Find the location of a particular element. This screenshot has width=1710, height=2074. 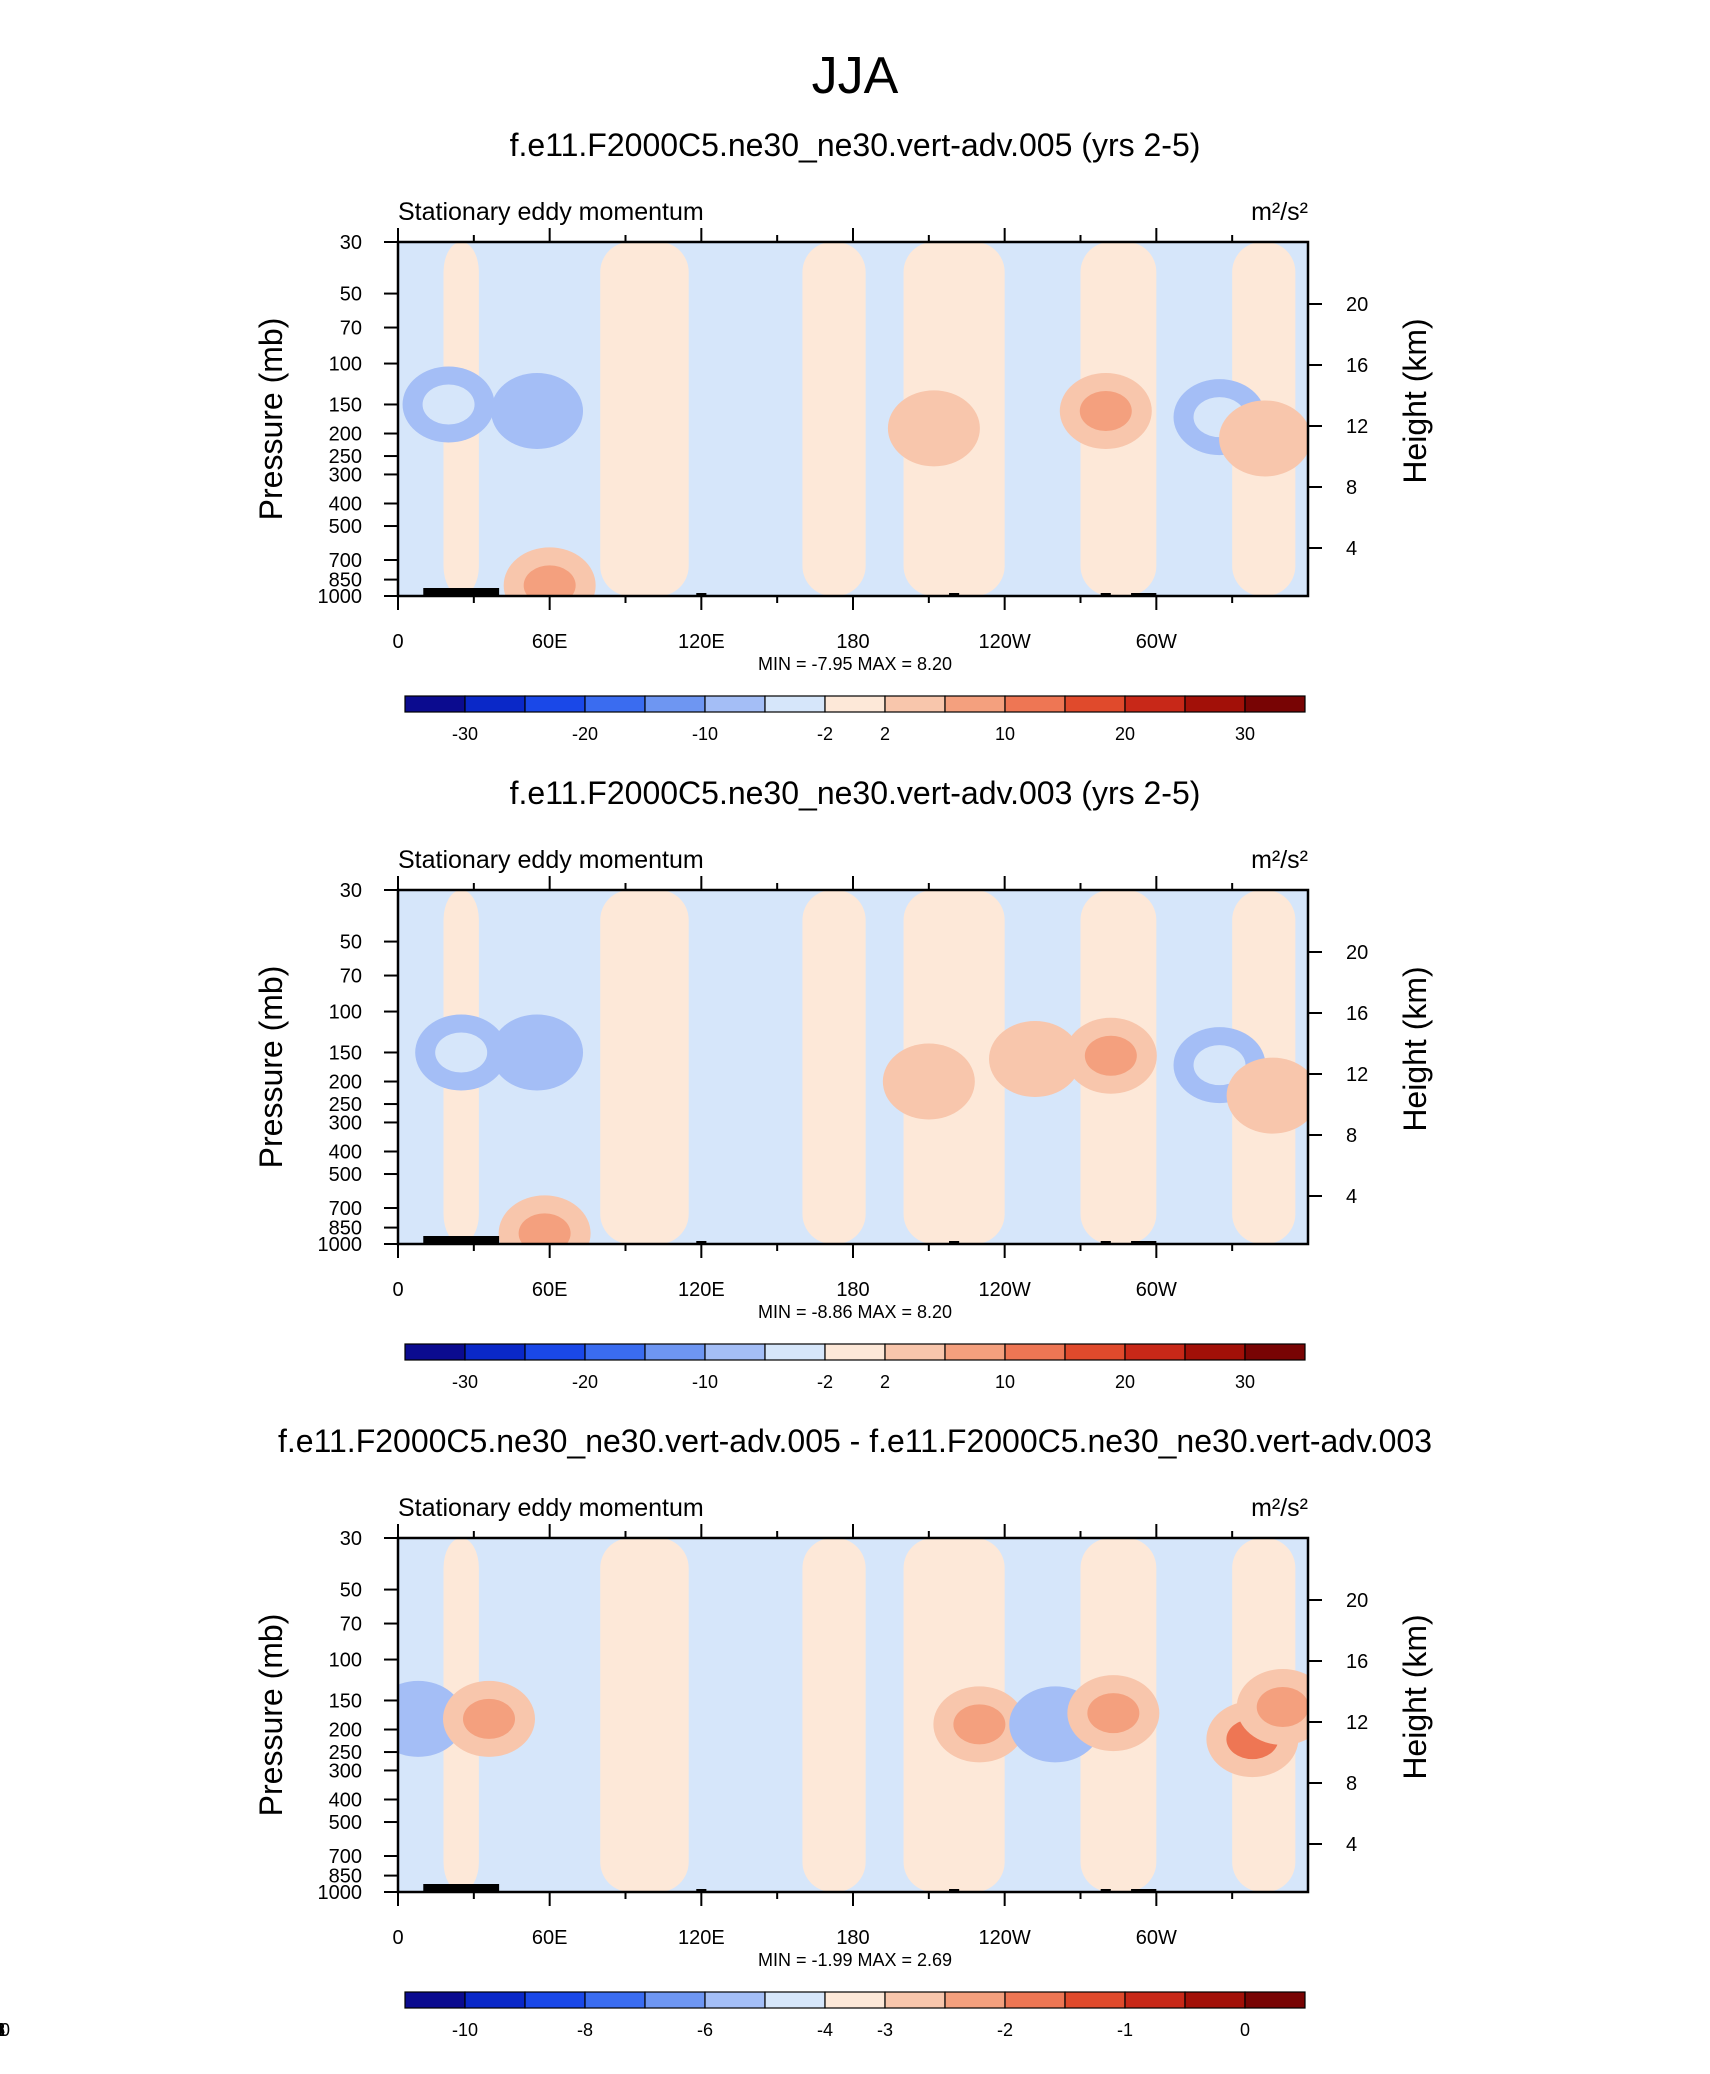

y-tick-label: 70 is located at coordinates (351, 977).